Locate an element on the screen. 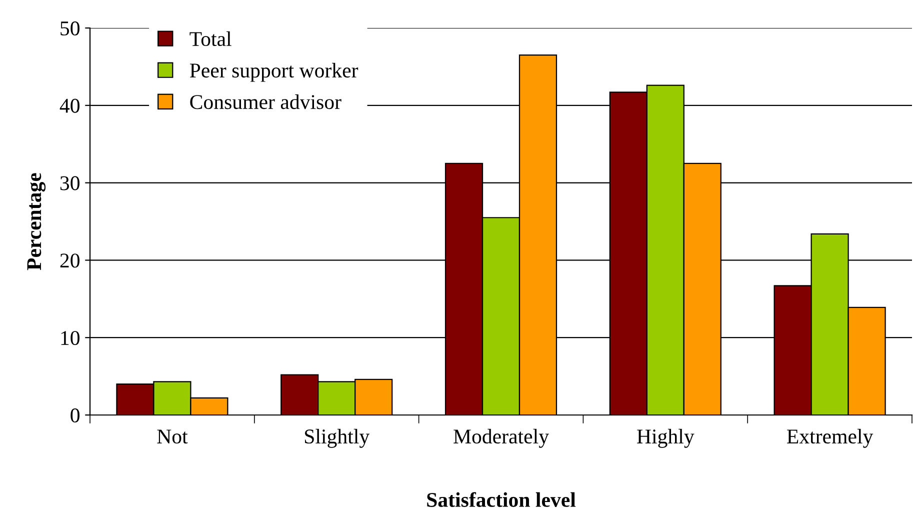 Image resolution: width=914 pixels, height=524 pixels. x-tick-label: Moderately is located at coordinates (501, 438).